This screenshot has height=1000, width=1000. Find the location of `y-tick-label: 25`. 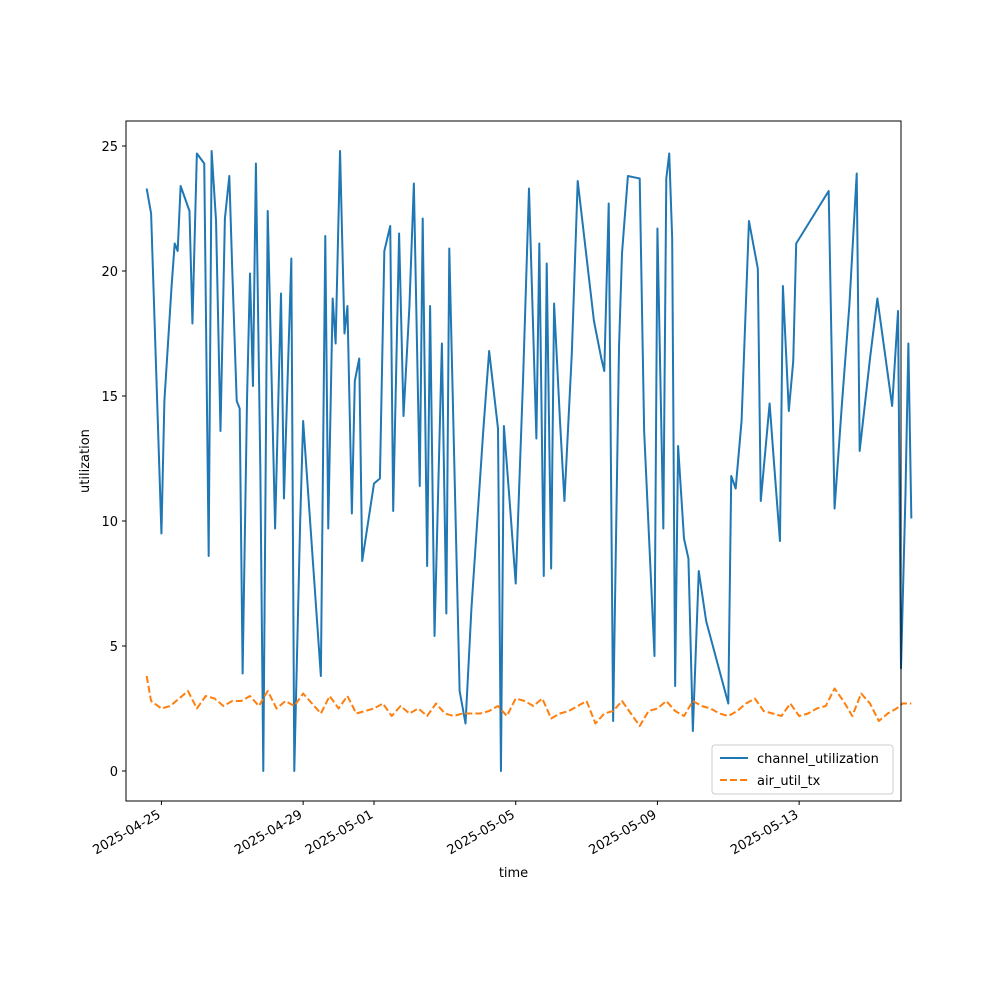

y-tick-label: 25 is located at coordinates (109, 147).